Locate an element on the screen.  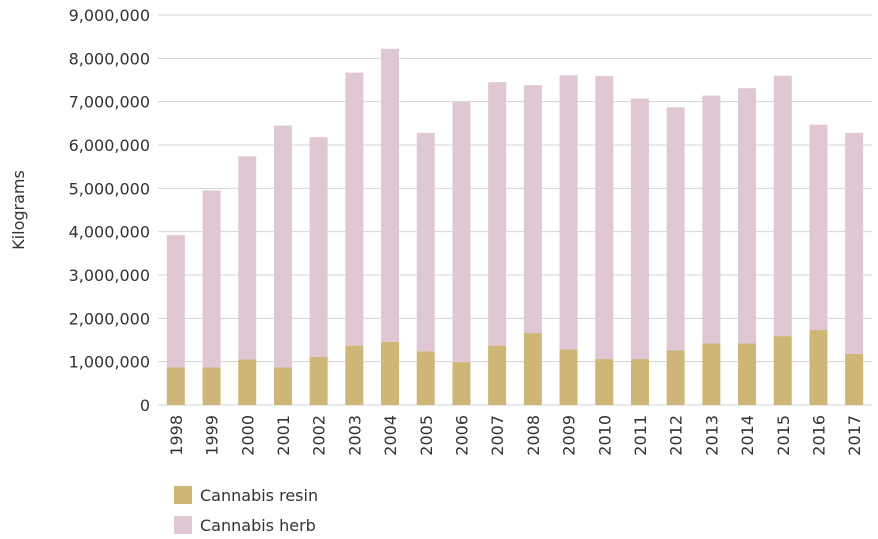
y-tick-label: 7,000,000 is located at coordinates (109, 102).